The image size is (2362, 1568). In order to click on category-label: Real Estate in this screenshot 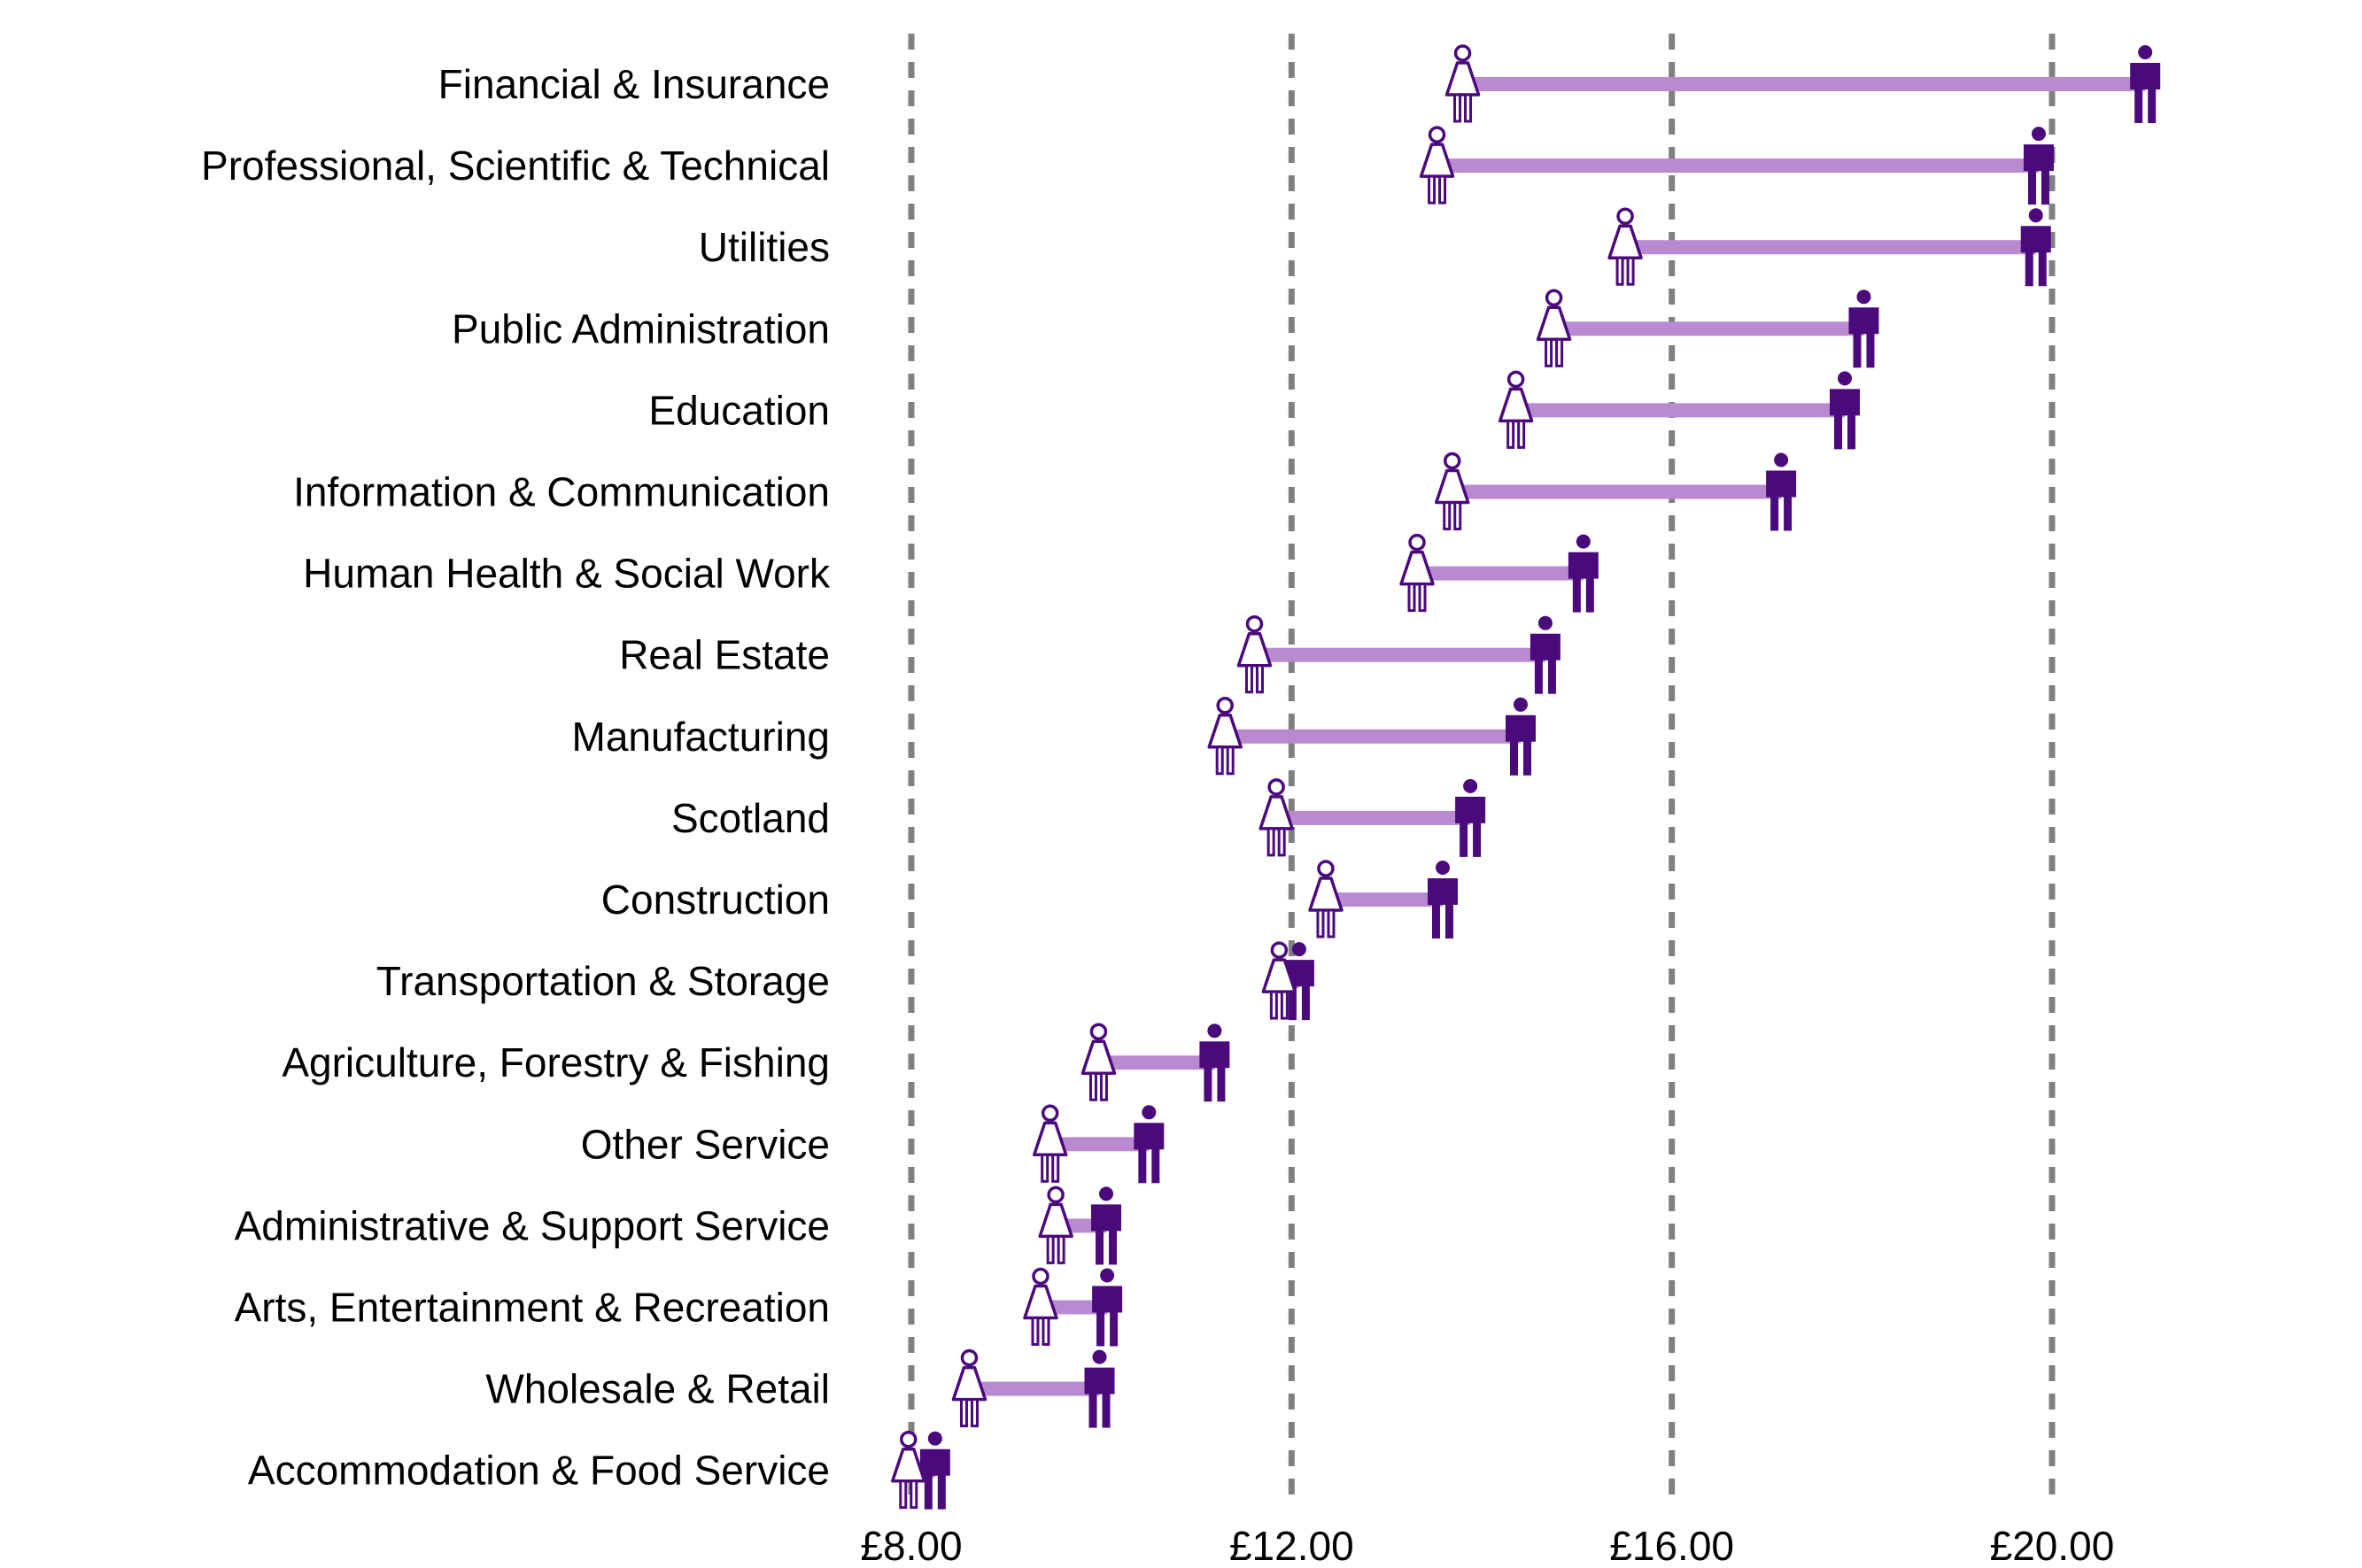, I will do `click(724, 655)`.